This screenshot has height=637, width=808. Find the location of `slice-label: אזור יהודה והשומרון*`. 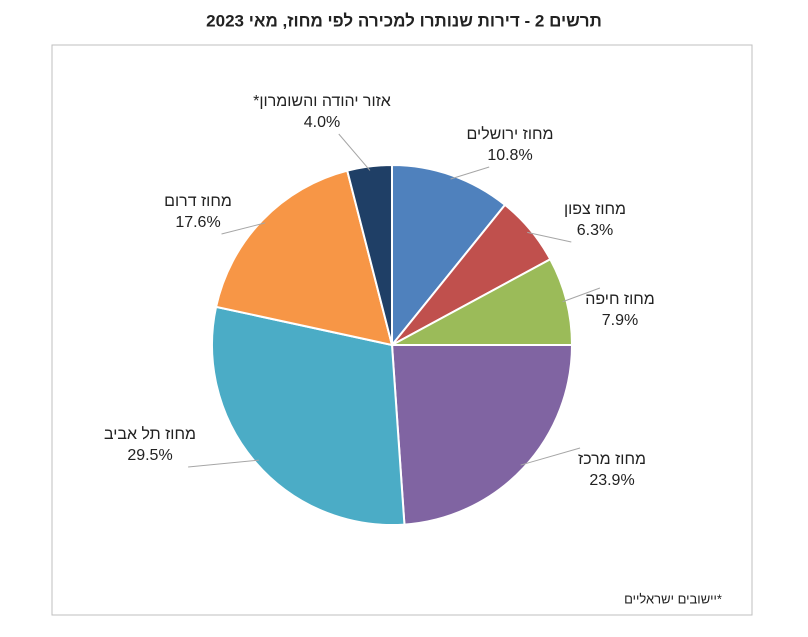

slice-label: אזור יהודה והשומרון* is located at coordinates (322, 101).